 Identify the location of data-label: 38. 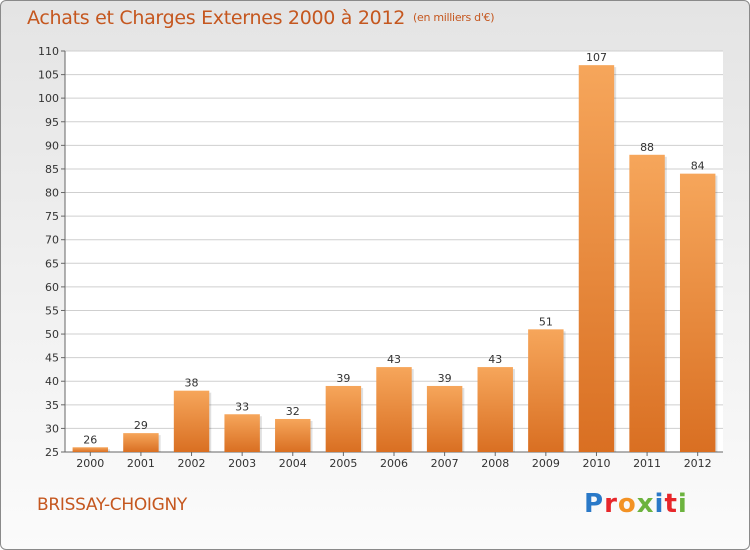
(192, 383).